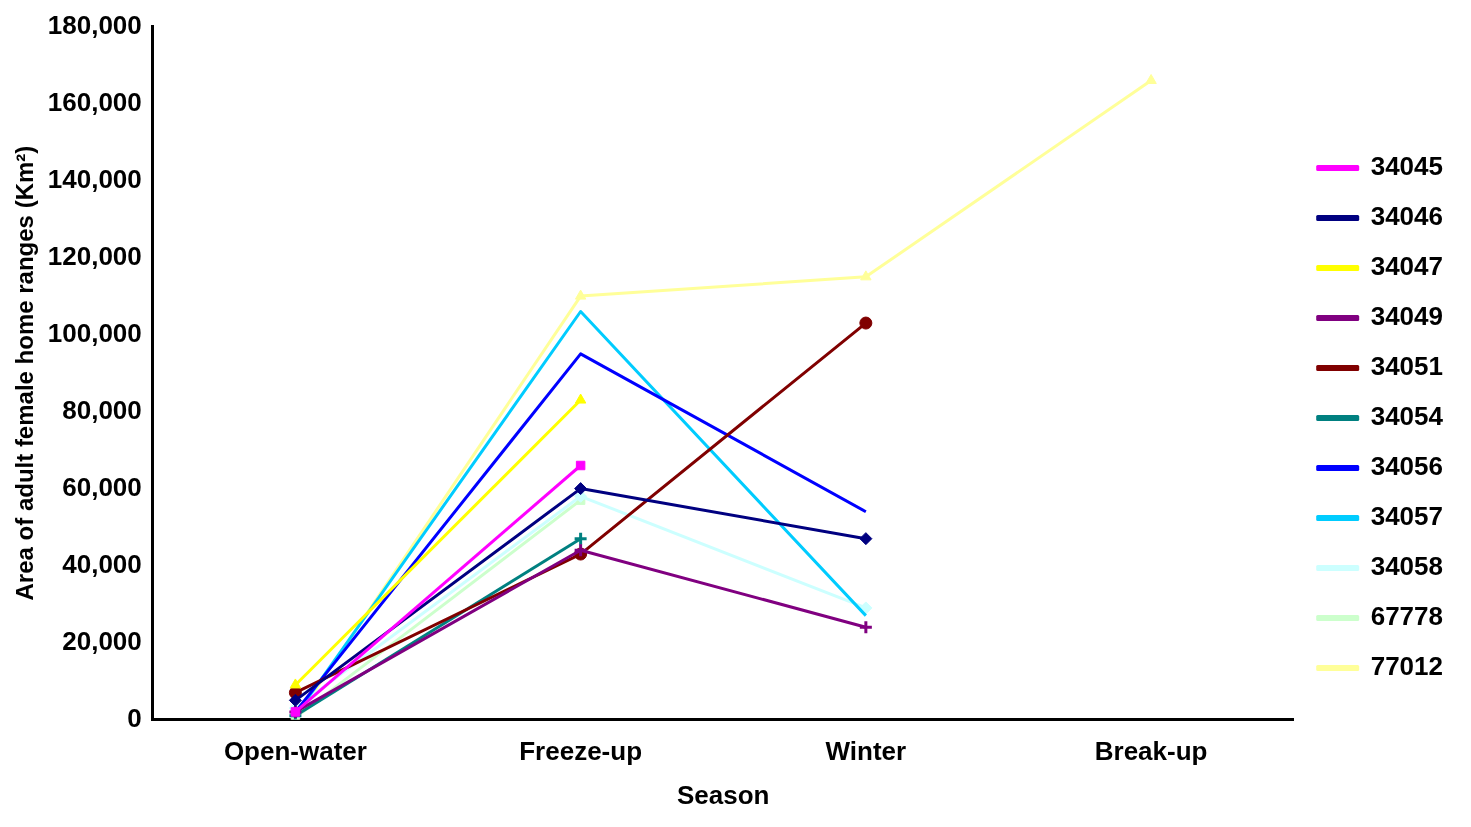  Describe the element at coordinates (94, 24) in the screenshot. I see `y-tick-label: 180,000` at that location.